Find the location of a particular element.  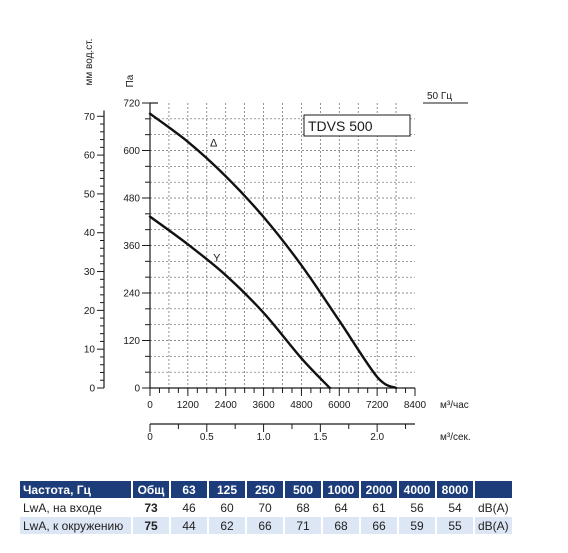

table-cell: 56 is located at coordinates (417, 507).